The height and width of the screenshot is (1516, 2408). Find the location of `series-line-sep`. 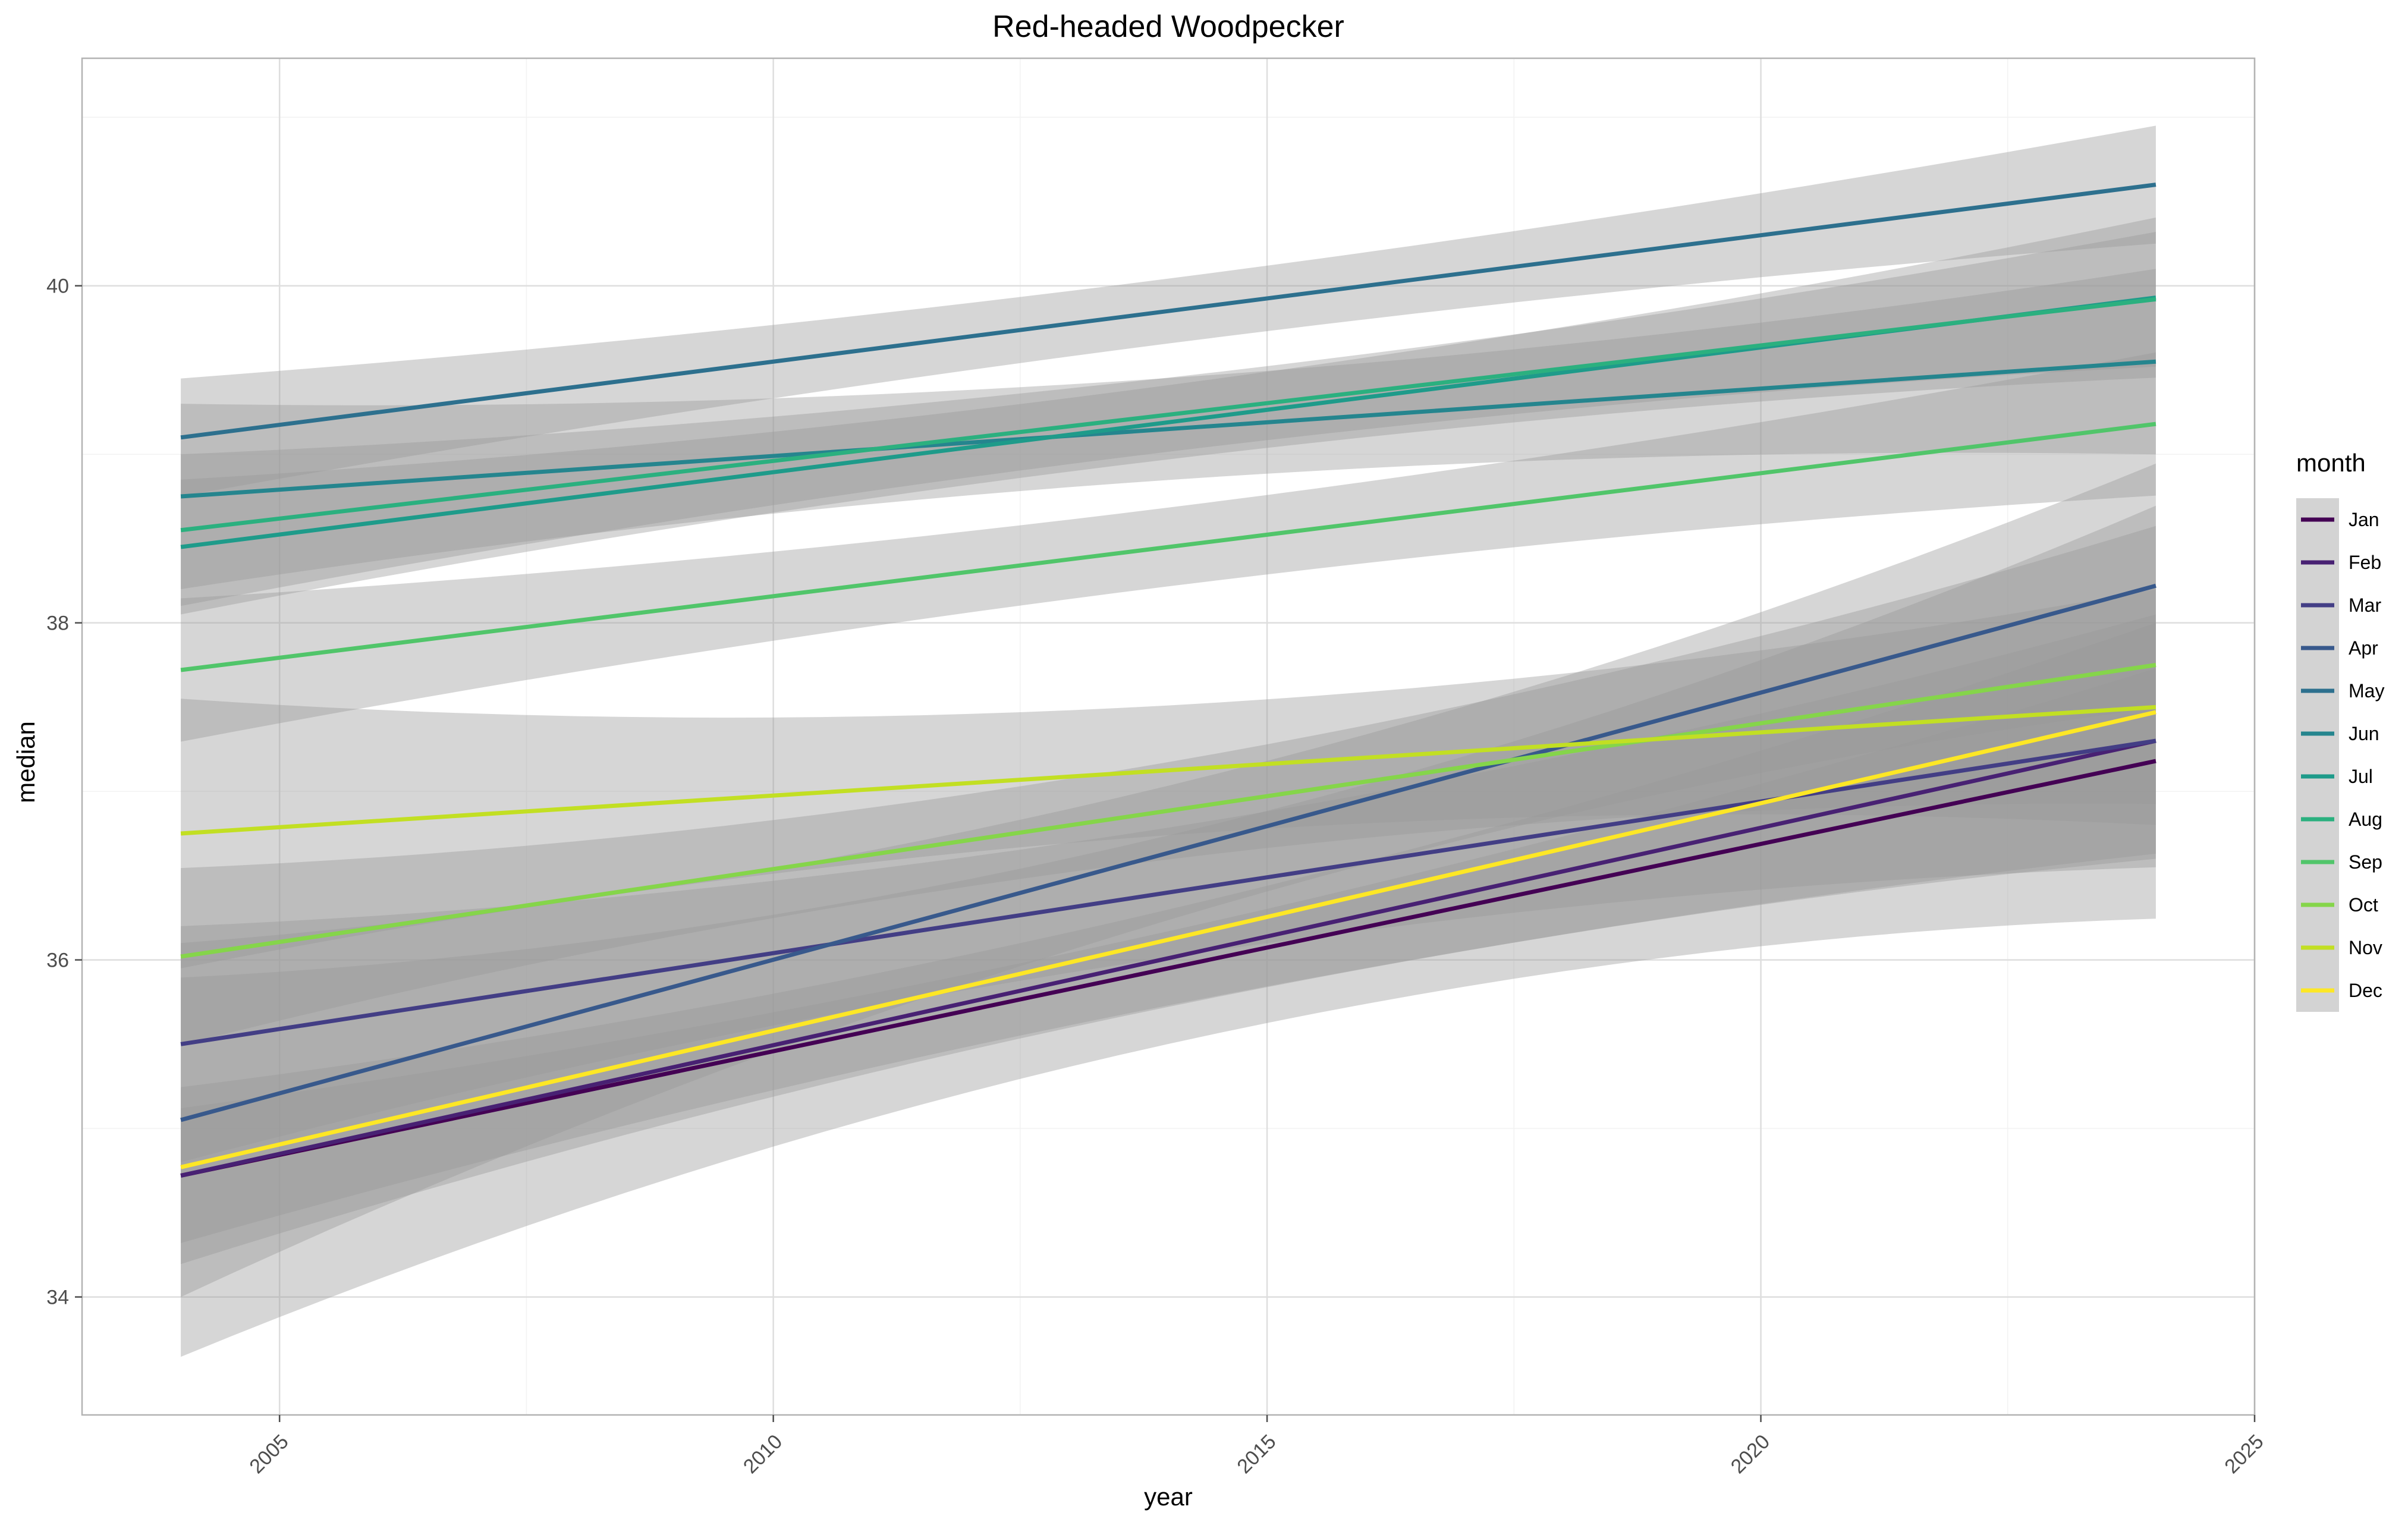

series-line-sep is located at coordinates (1168, 547).